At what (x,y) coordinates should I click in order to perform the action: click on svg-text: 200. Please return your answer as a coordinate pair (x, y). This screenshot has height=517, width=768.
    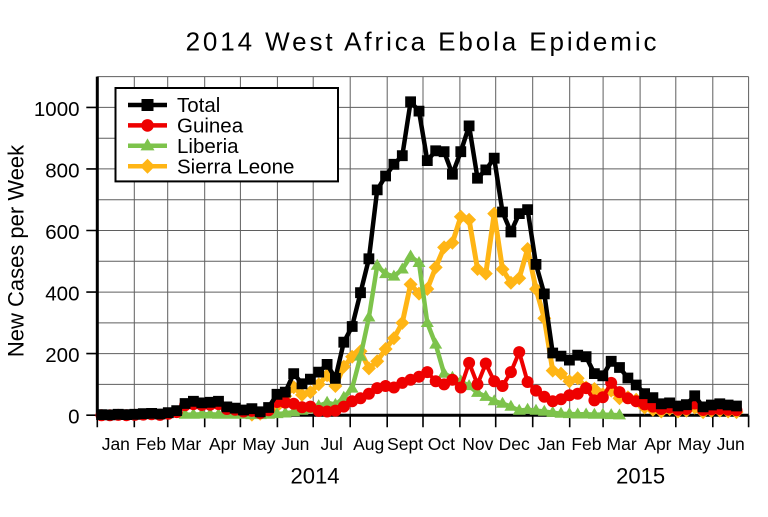
    Looking at the image, I should click on (62, 355).